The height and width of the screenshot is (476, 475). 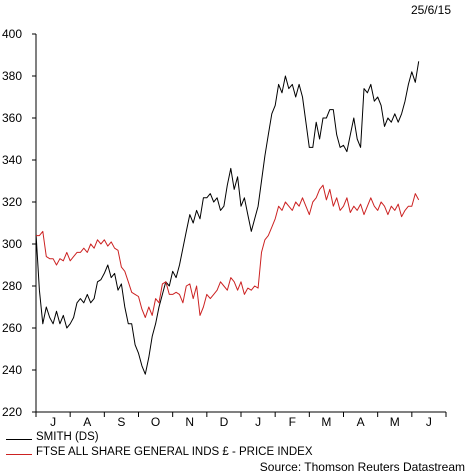 I want to click on y-tick-label: 300, so click(x=12, y=244).